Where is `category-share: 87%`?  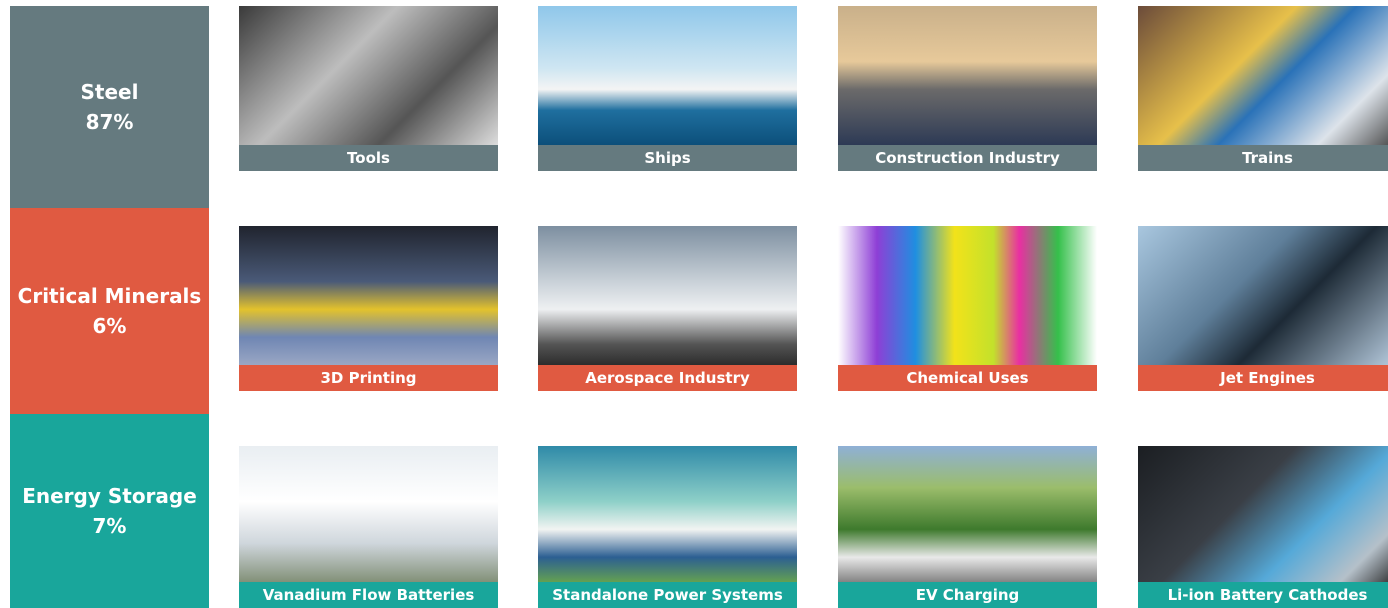
category-share: 87% is located at coordinates (109, 122).